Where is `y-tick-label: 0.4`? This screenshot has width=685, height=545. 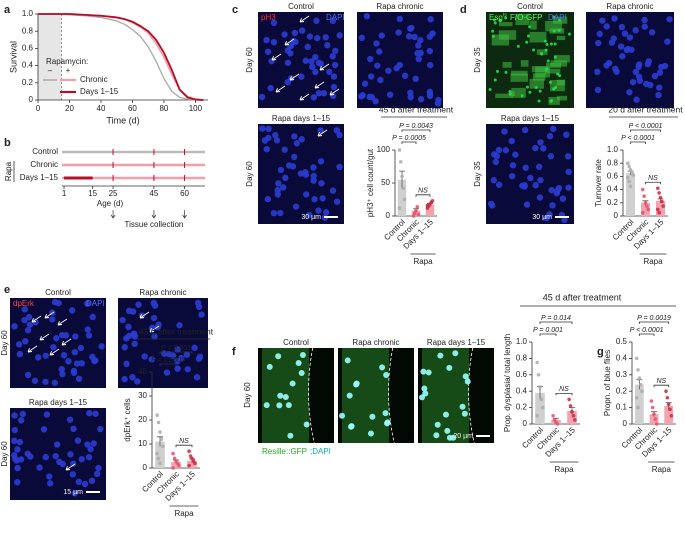 y-tick-label: 0.4 is located at coordinates (28, 65).